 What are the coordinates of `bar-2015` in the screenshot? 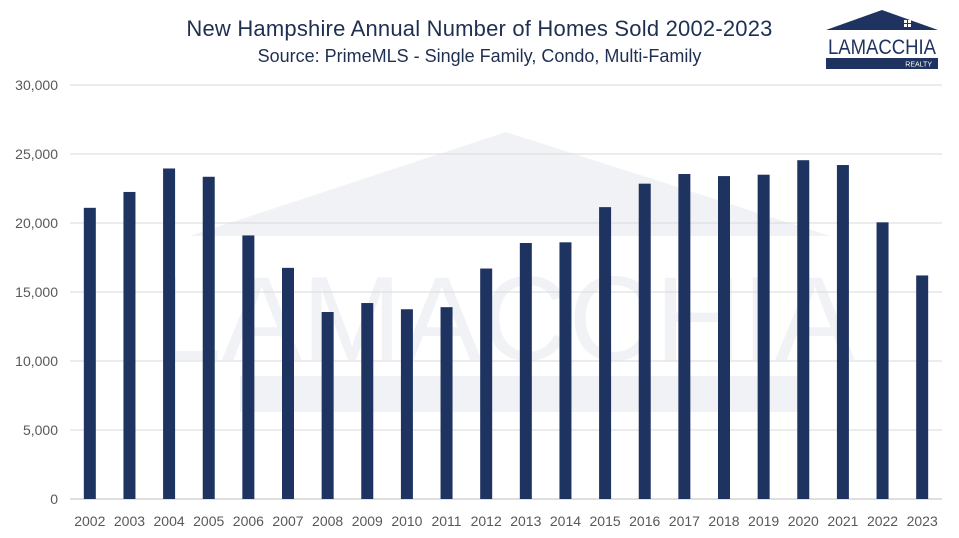 It's located at (605, 353).